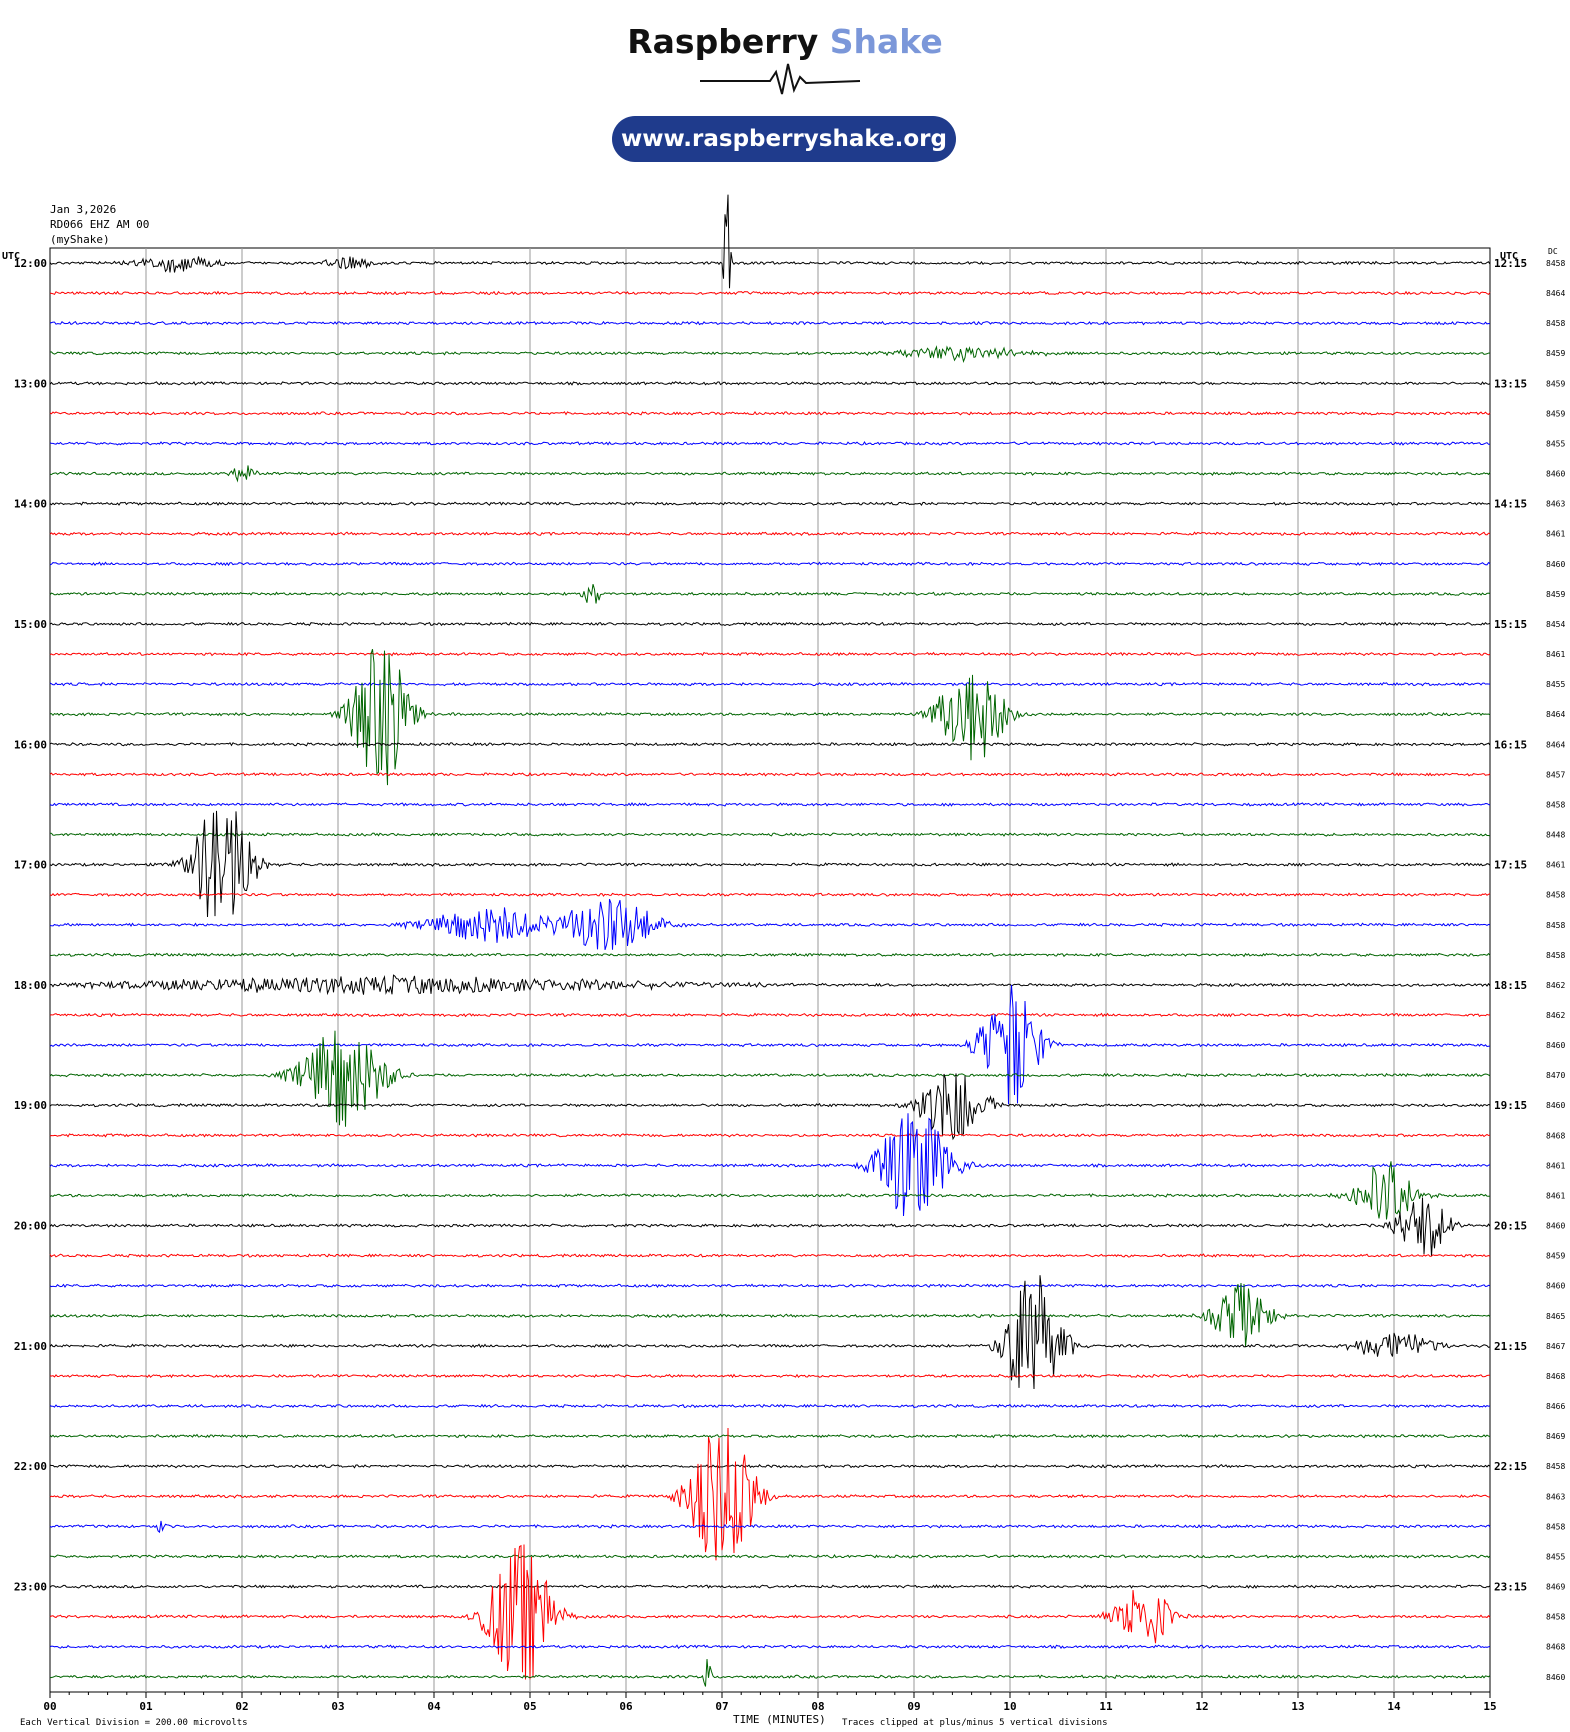 The image size is (1570, 1732). I want to click on dc-value-label: 8457, so click(1555, 774).